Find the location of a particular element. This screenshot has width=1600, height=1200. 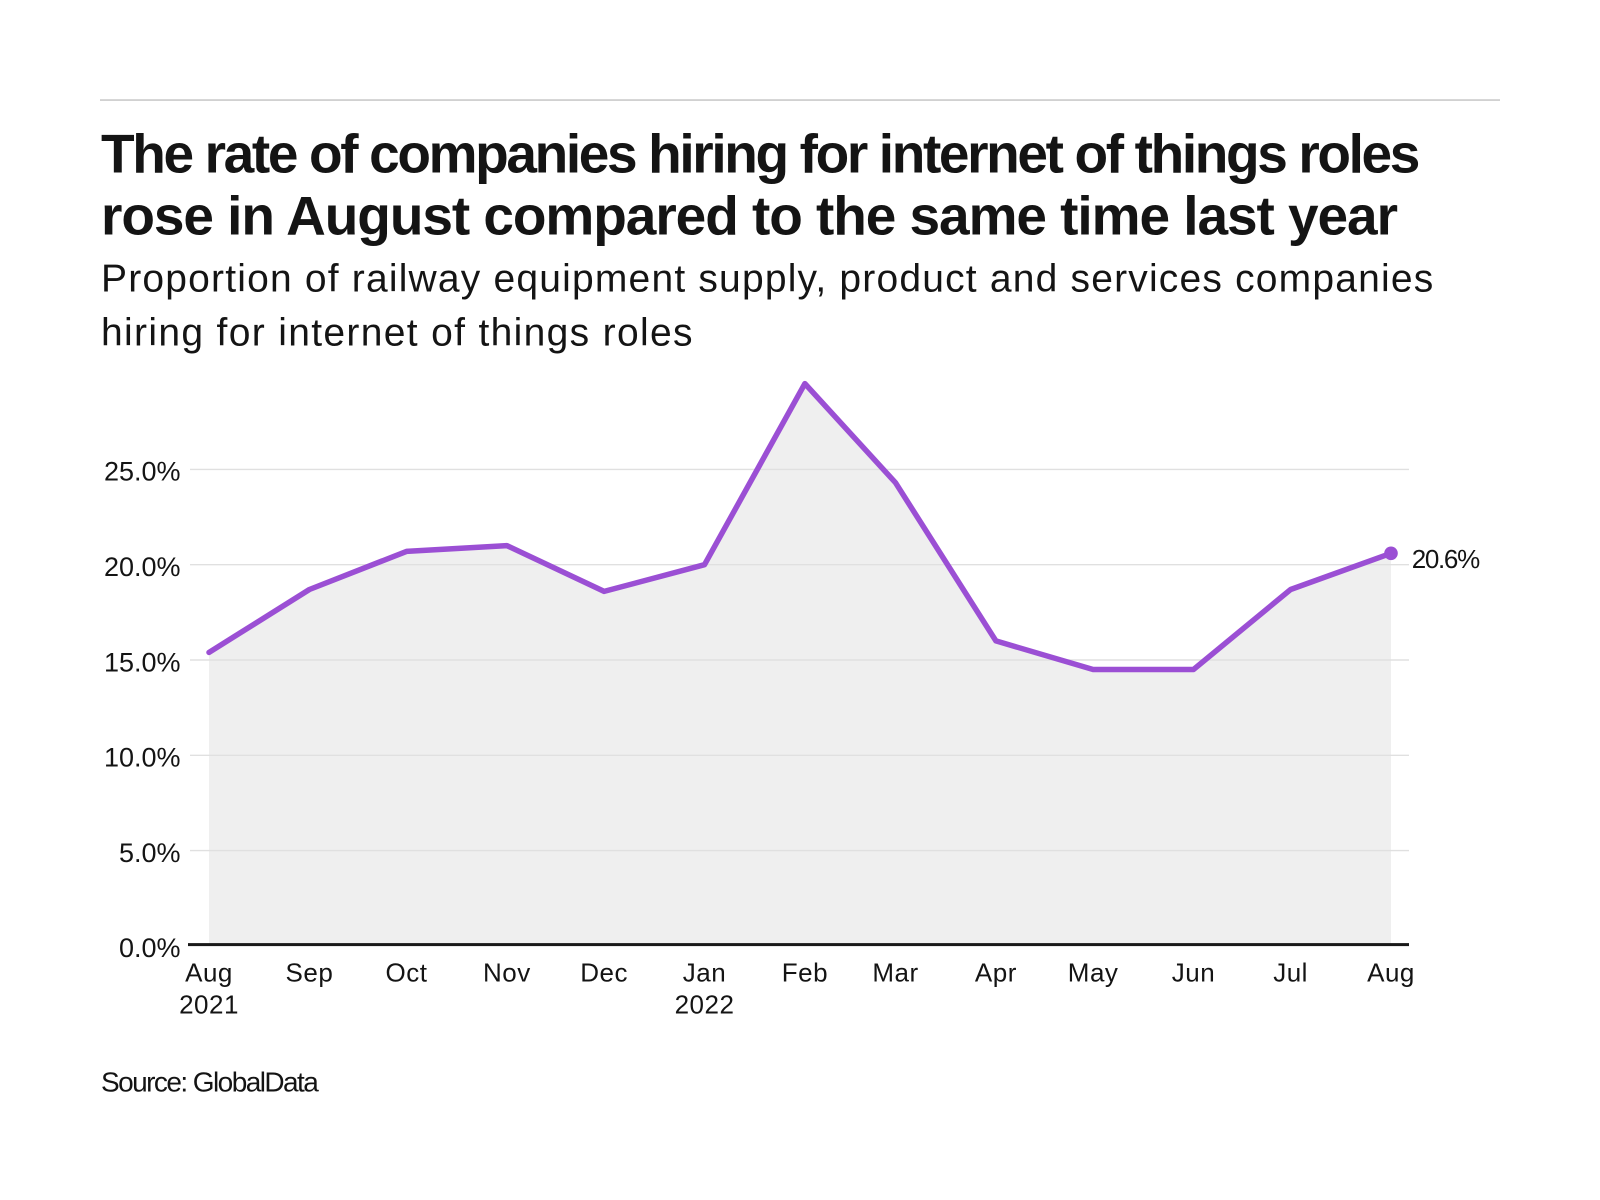

svg-text: 15.0% is located at coordinates (142, 662).